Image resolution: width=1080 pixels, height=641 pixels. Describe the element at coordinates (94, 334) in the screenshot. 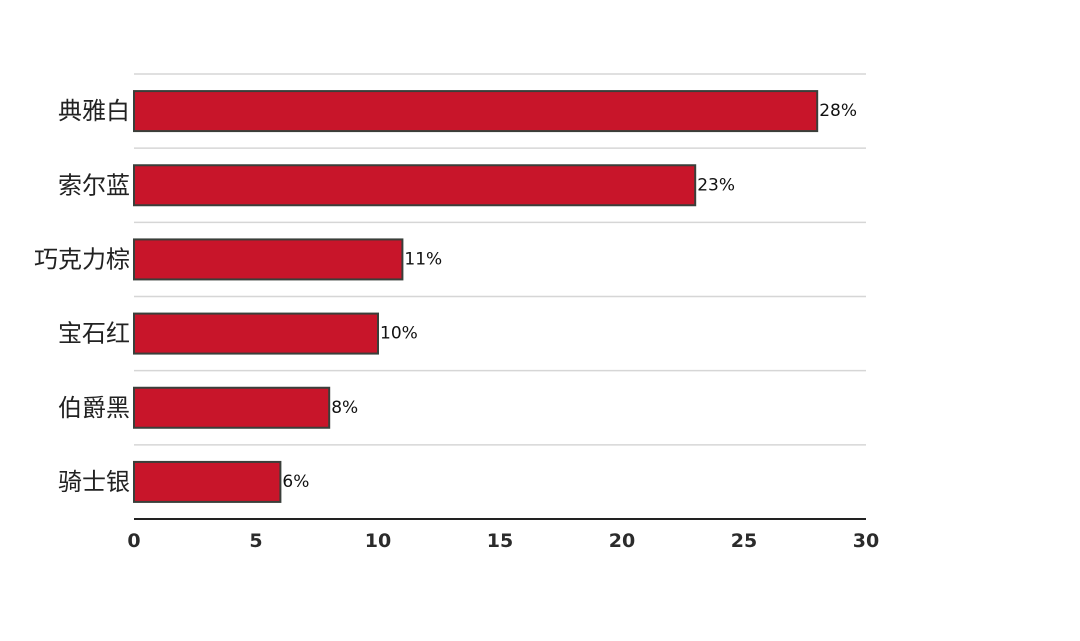

I see `category-label: 宝石红` at that location.